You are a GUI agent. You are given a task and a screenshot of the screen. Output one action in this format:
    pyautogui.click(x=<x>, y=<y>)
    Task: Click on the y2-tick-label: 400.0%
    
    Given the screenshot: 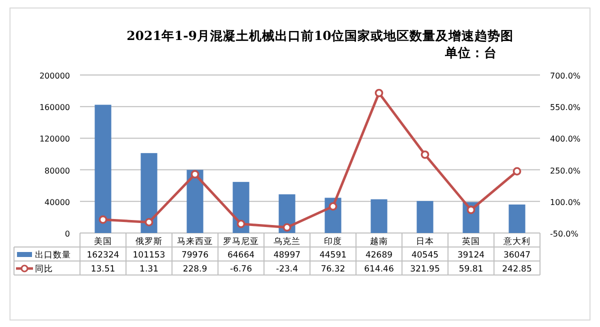 What is the action you would take?
    pyautogui.click(x=565, y=139)
    